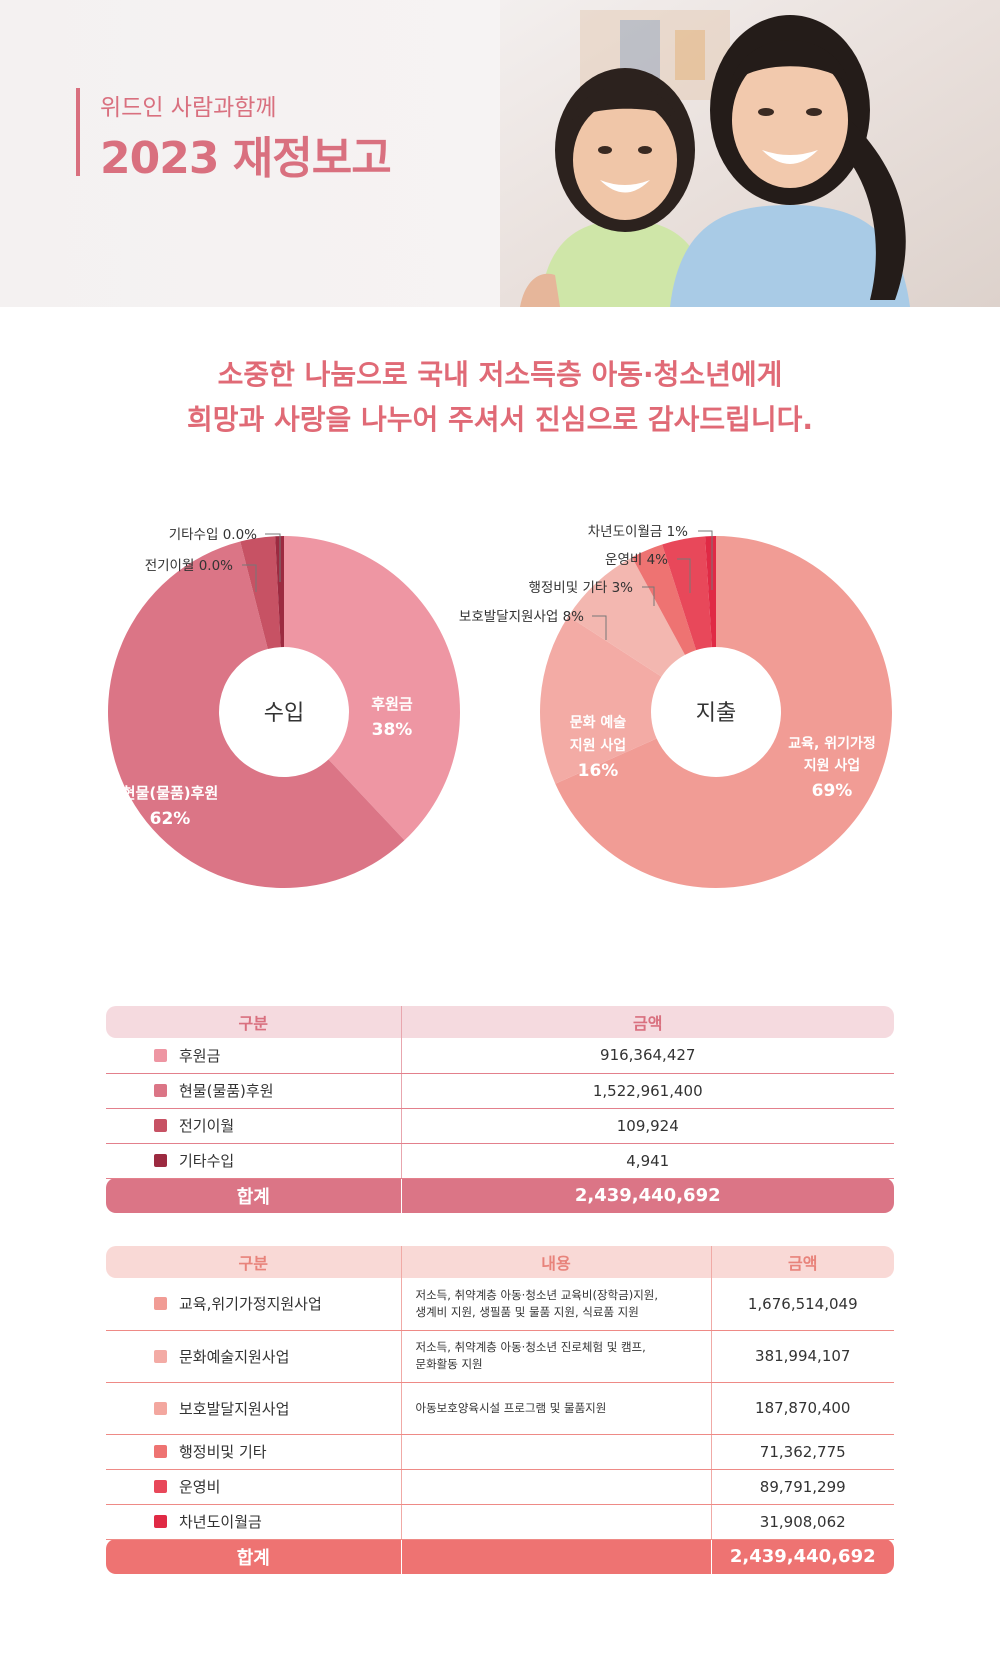 The image size is (1000, 1666). What do you see at coordinates (500, 1487) in the screenshot?
I see `table-row: 운영비 89,791,299` at bounding box center [500, 1487].